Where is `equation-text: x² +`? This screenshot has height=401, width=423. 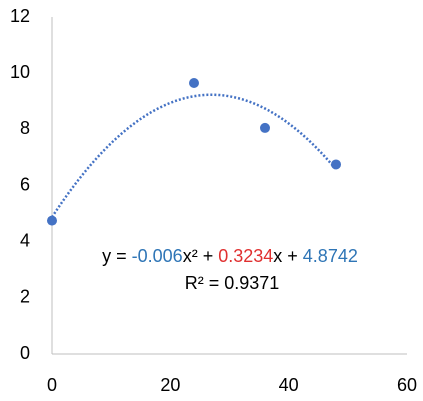
equation-text: x² + is located at coordinates (201, 256).